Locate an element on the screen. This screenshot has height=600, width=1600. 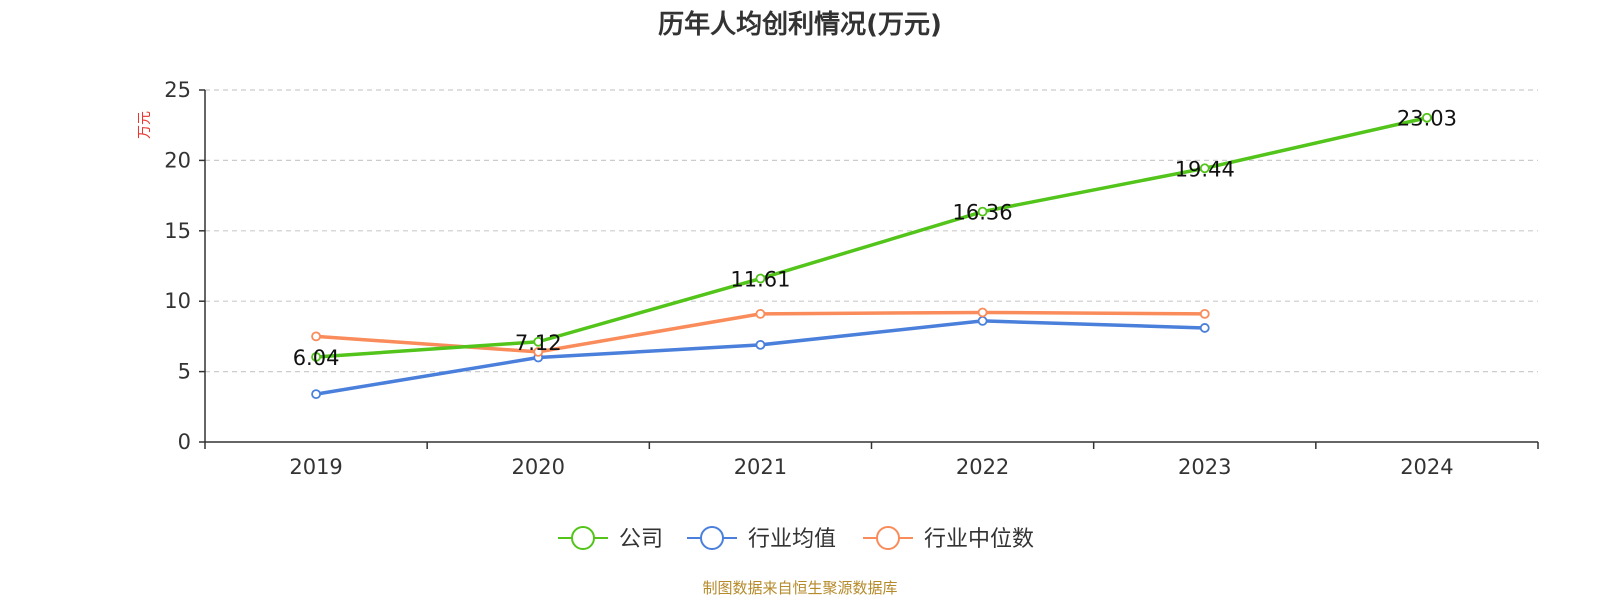
y-tick-label: 10 is located at coordinates (177, 301).